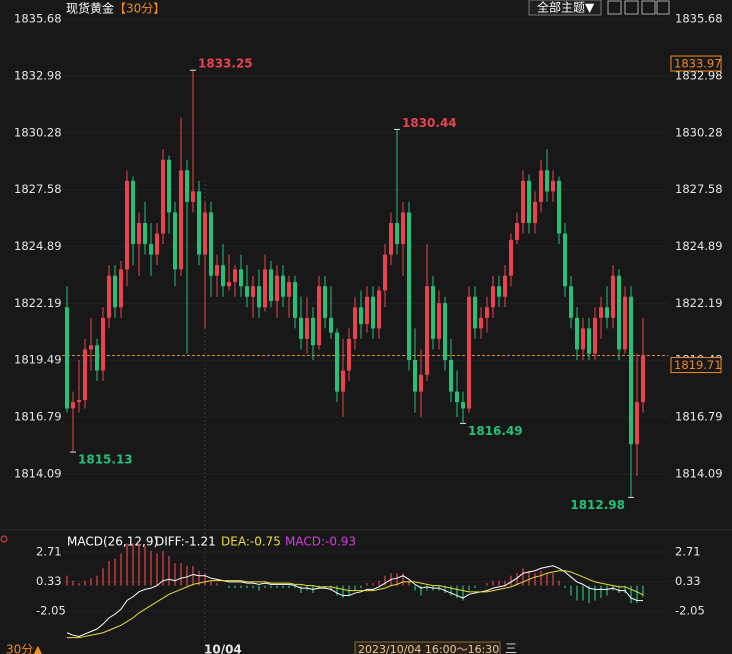 The width and height of the screenshot is (732, 654). I want to click on low-label: 1816.49, so click(495, 431).